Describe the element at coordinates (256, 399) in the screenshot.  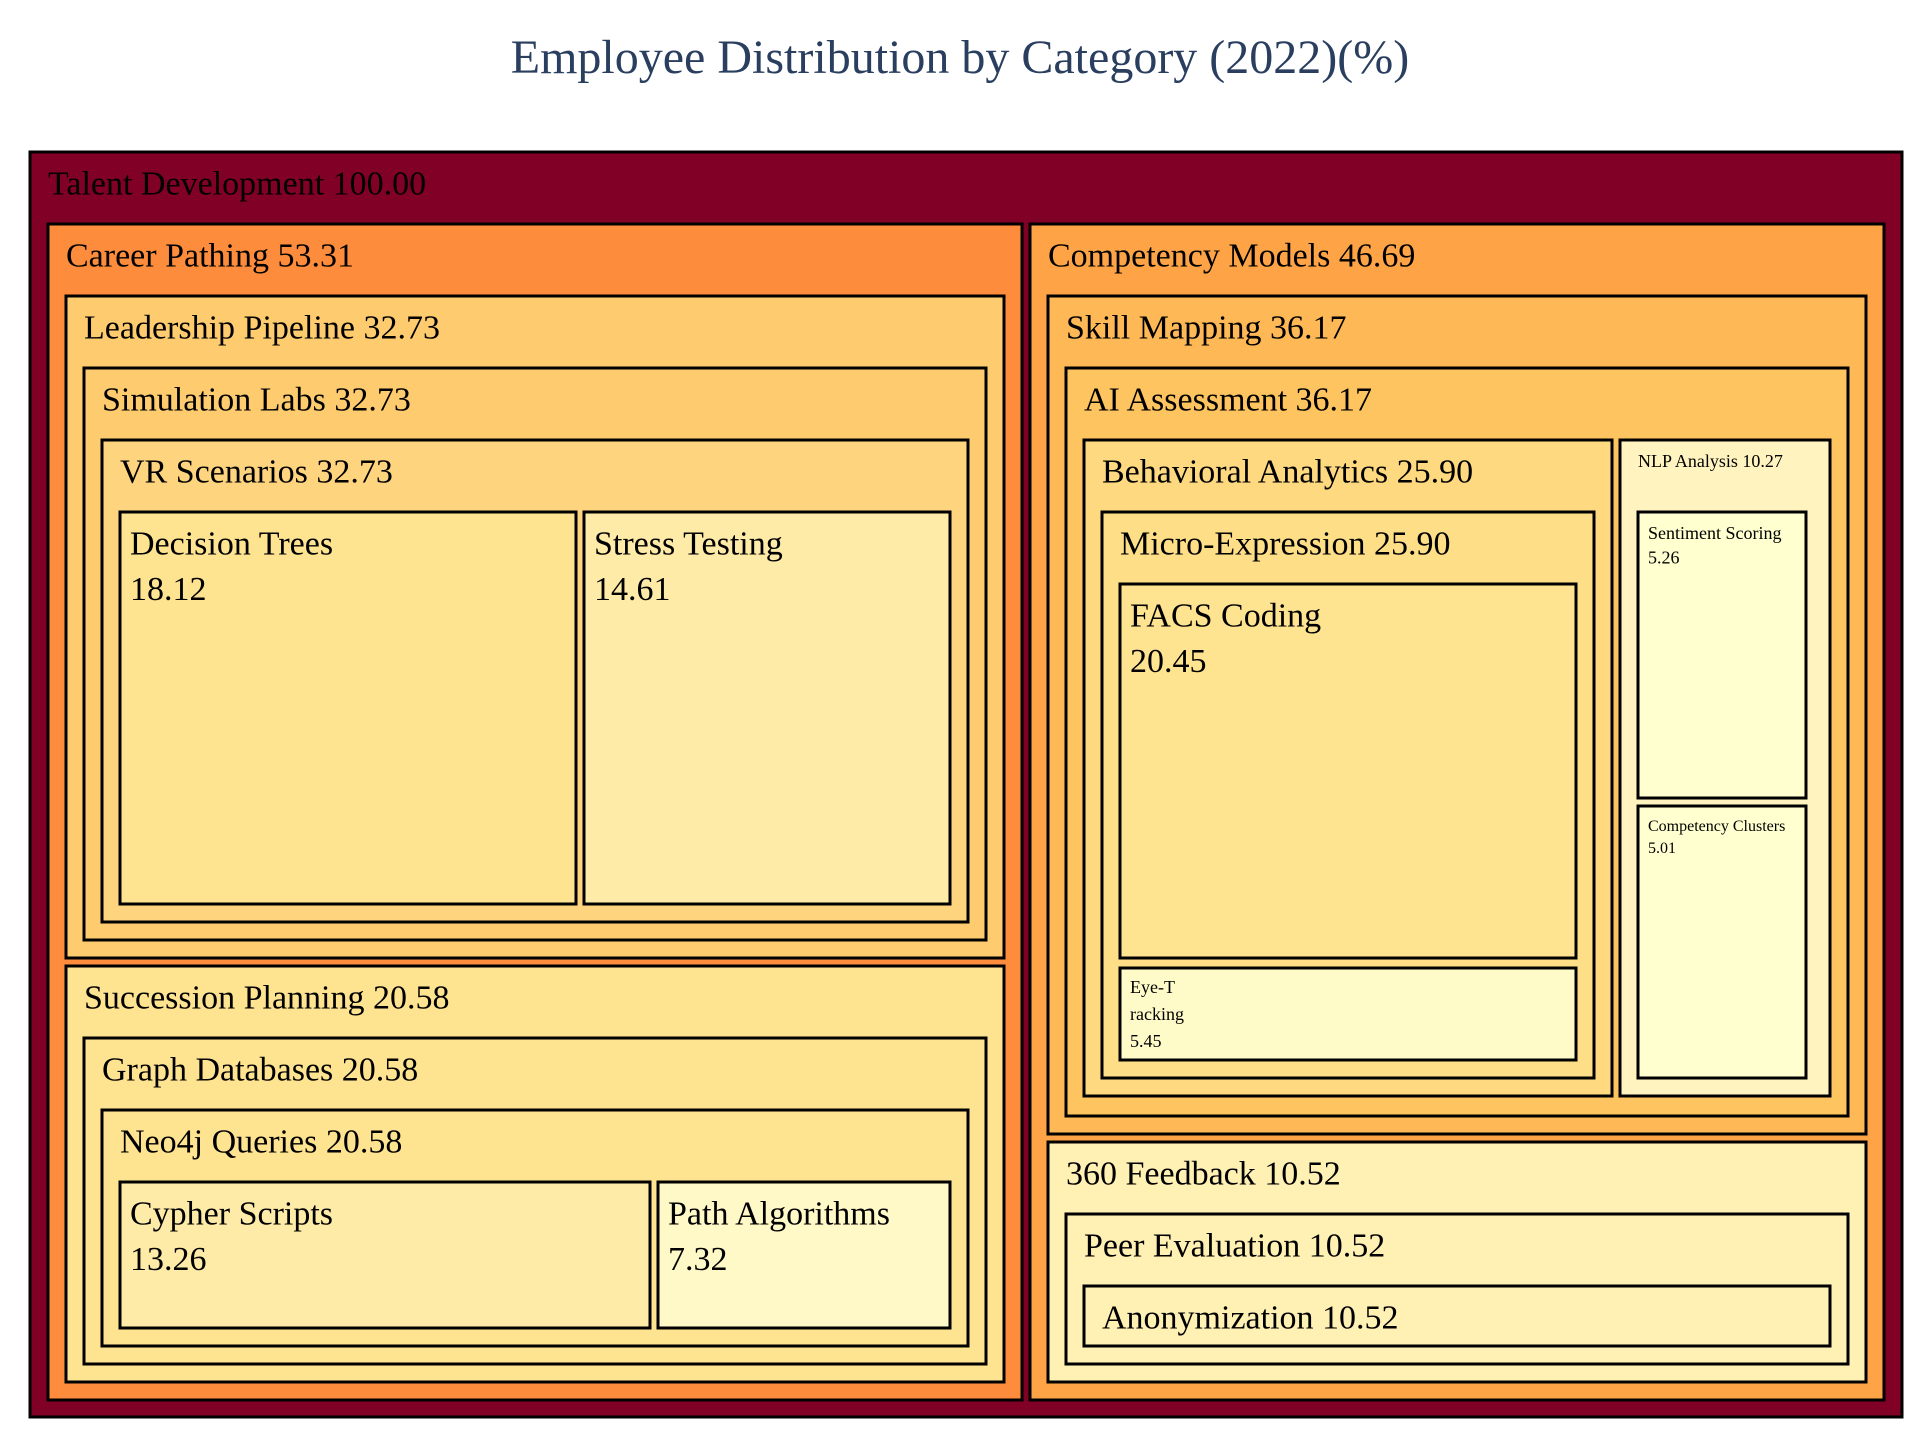
I see `node-label-simulation-labs: Simulation Labs 32.73` at that location.